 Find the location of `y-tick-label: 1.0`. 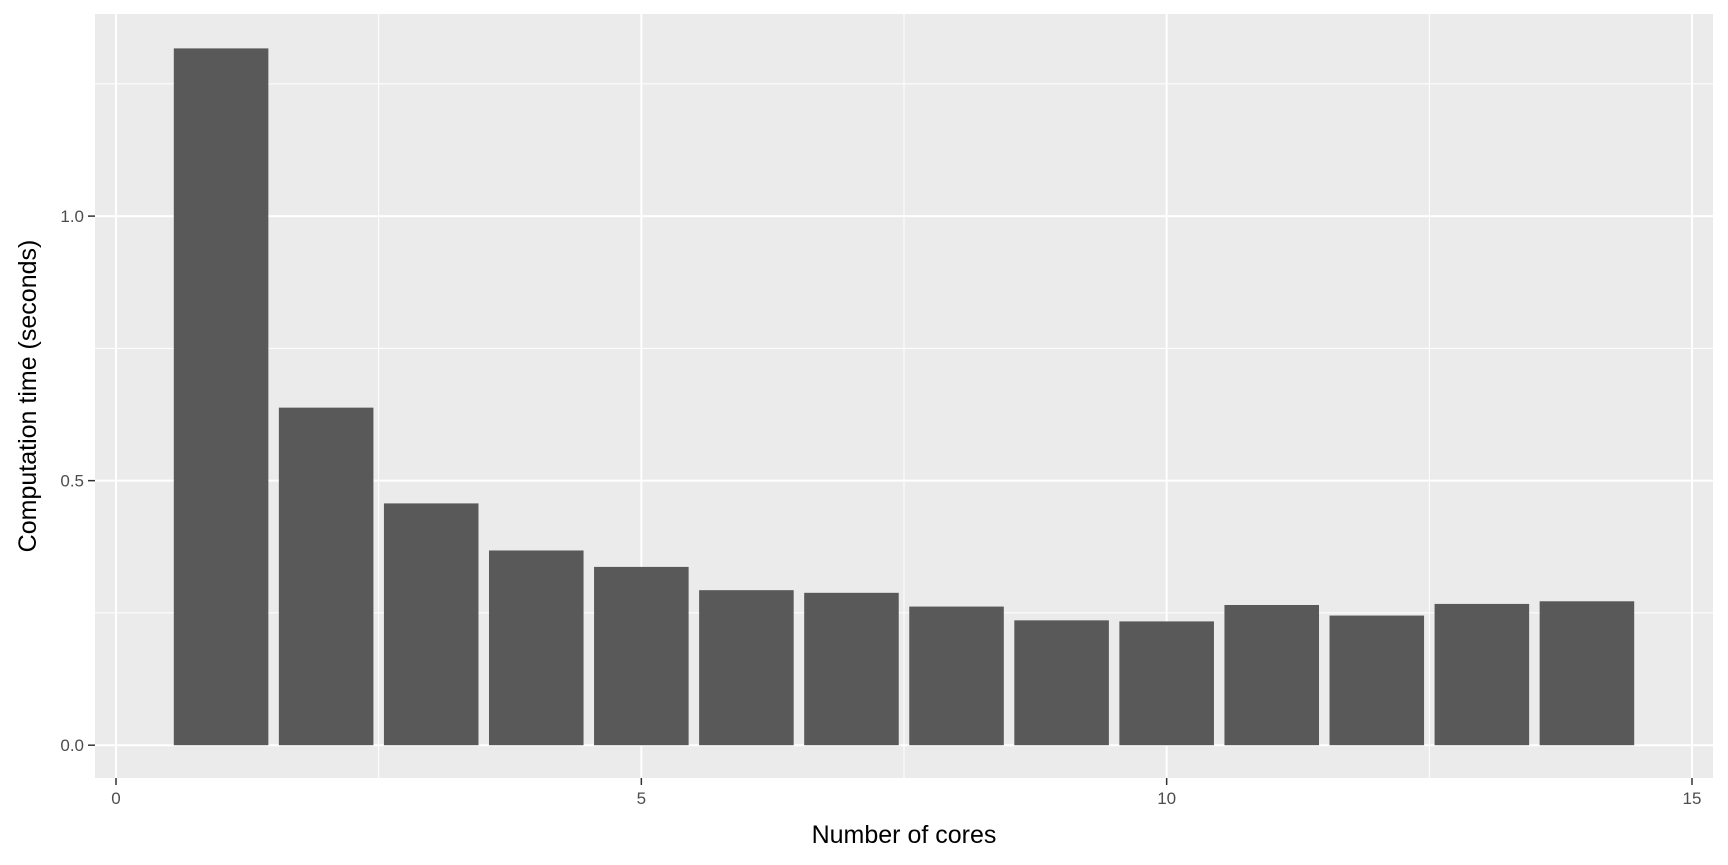

y-tick-label: 1.0 is located at coordinates (72, 216).